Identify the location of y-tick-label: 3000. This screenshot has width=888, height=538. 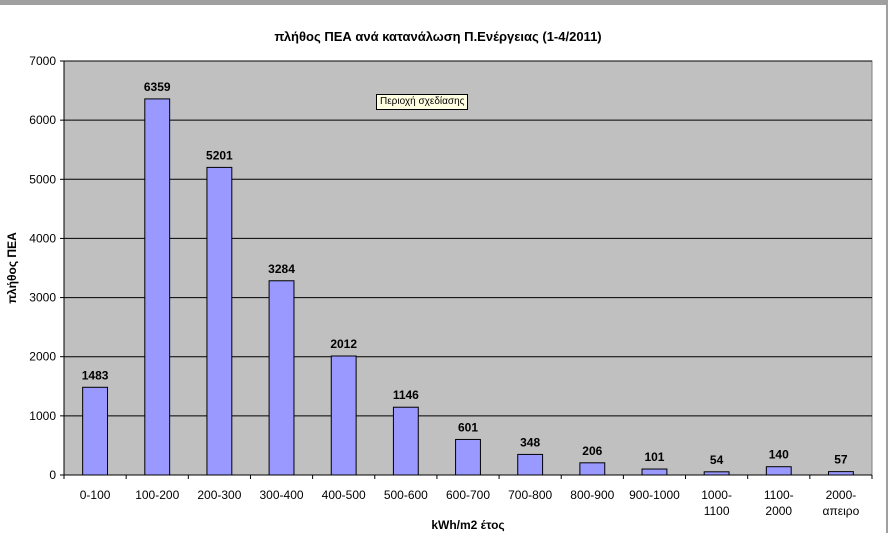
(42, 298).